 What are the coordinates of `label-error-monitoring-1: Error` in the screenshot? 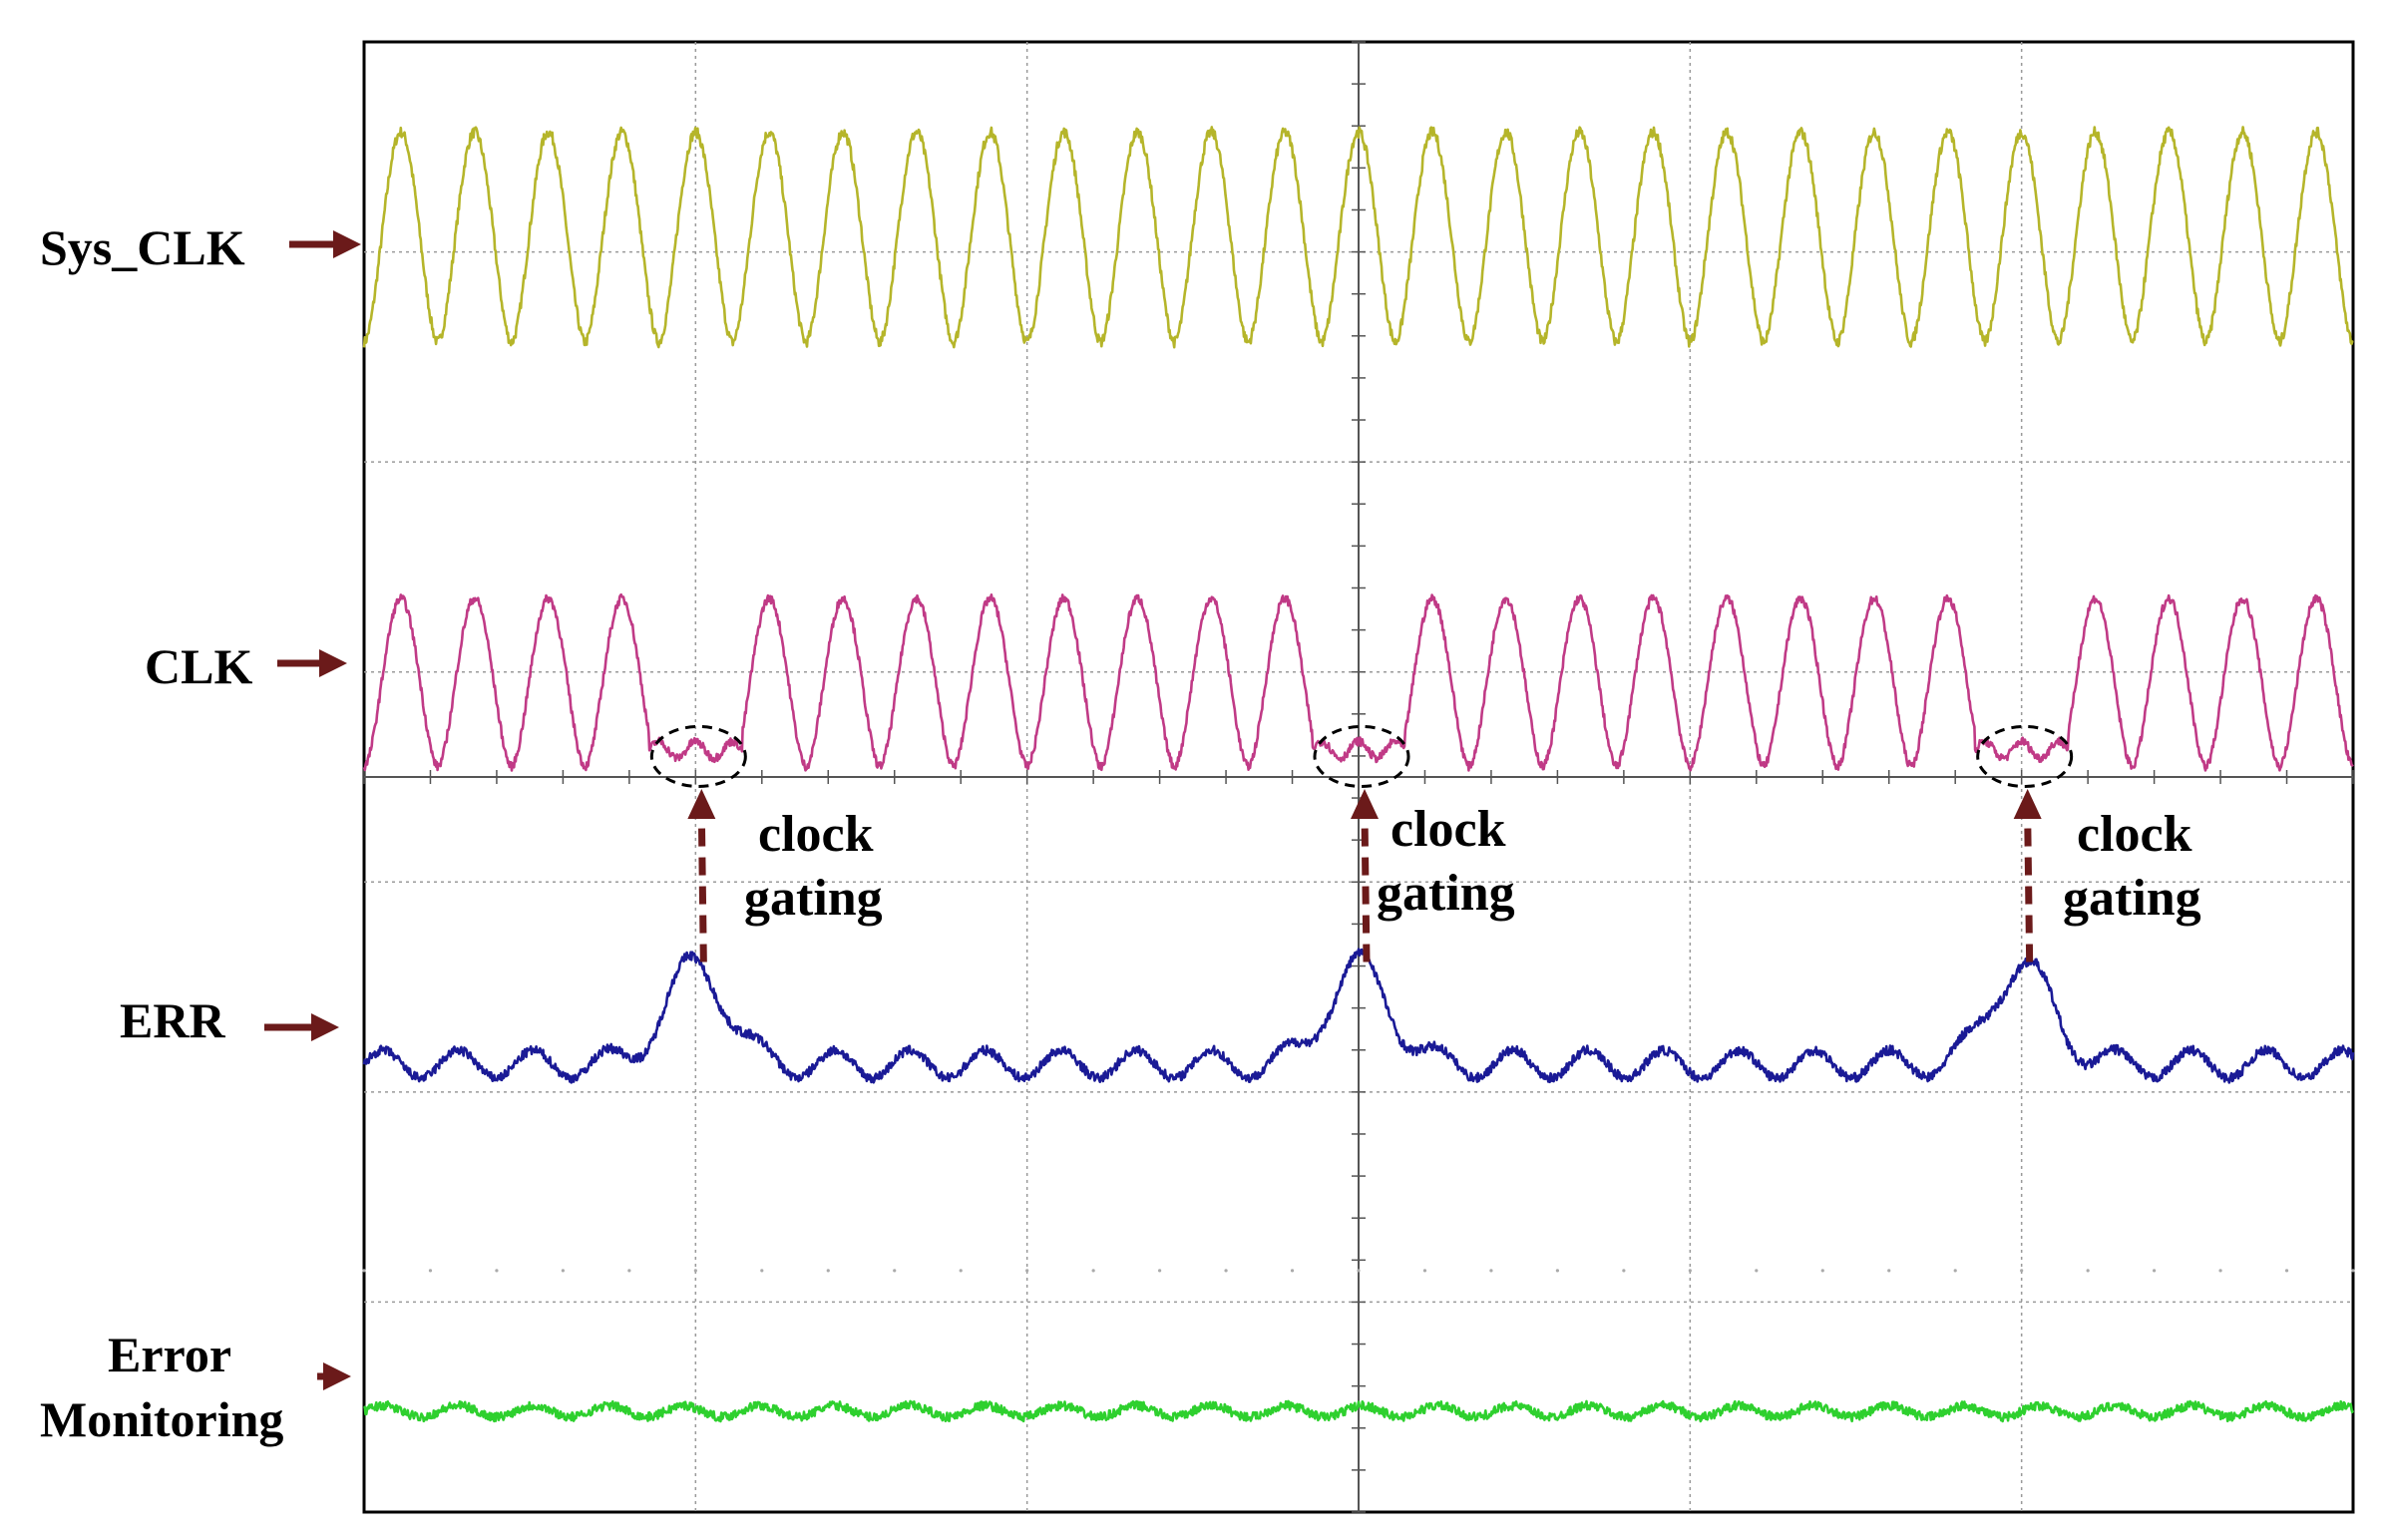 It's located at (169, 1354).